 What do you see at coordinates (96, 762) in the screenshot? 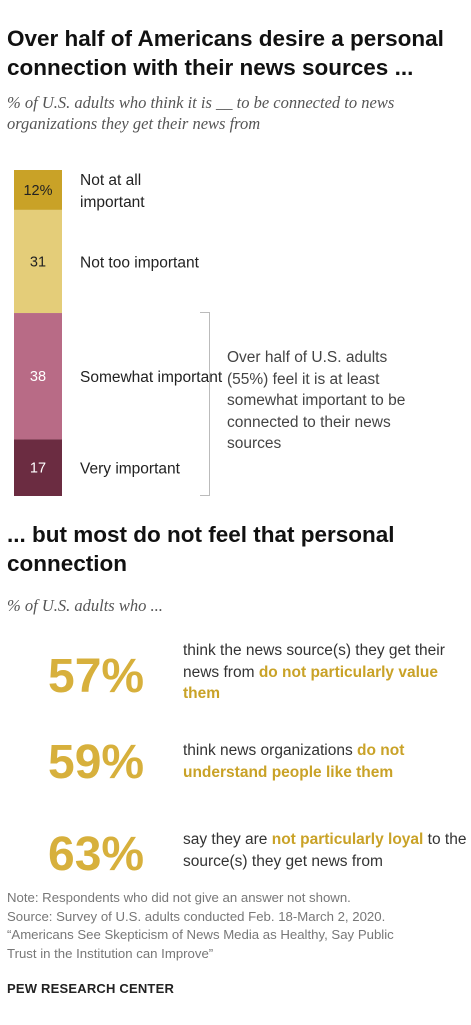
I see `stat-percent: 59%` at bounding box center [96, 762].